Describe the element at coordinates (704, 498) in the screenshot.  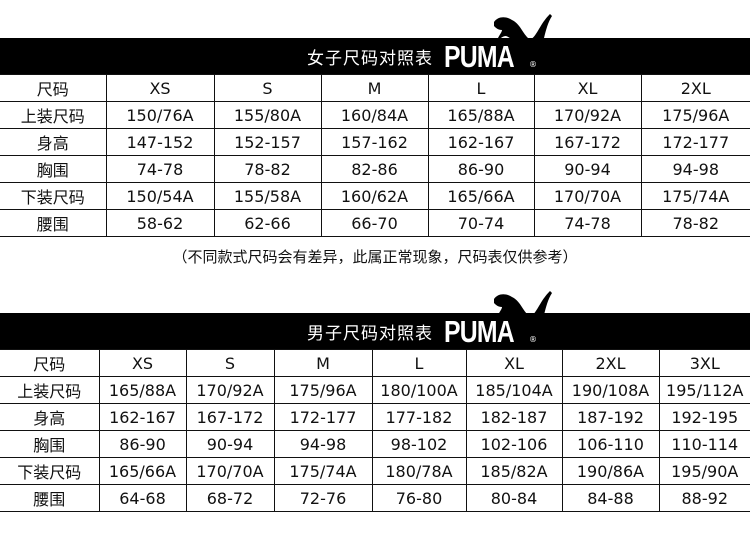
I see `table-cell: 88-92` at that location.